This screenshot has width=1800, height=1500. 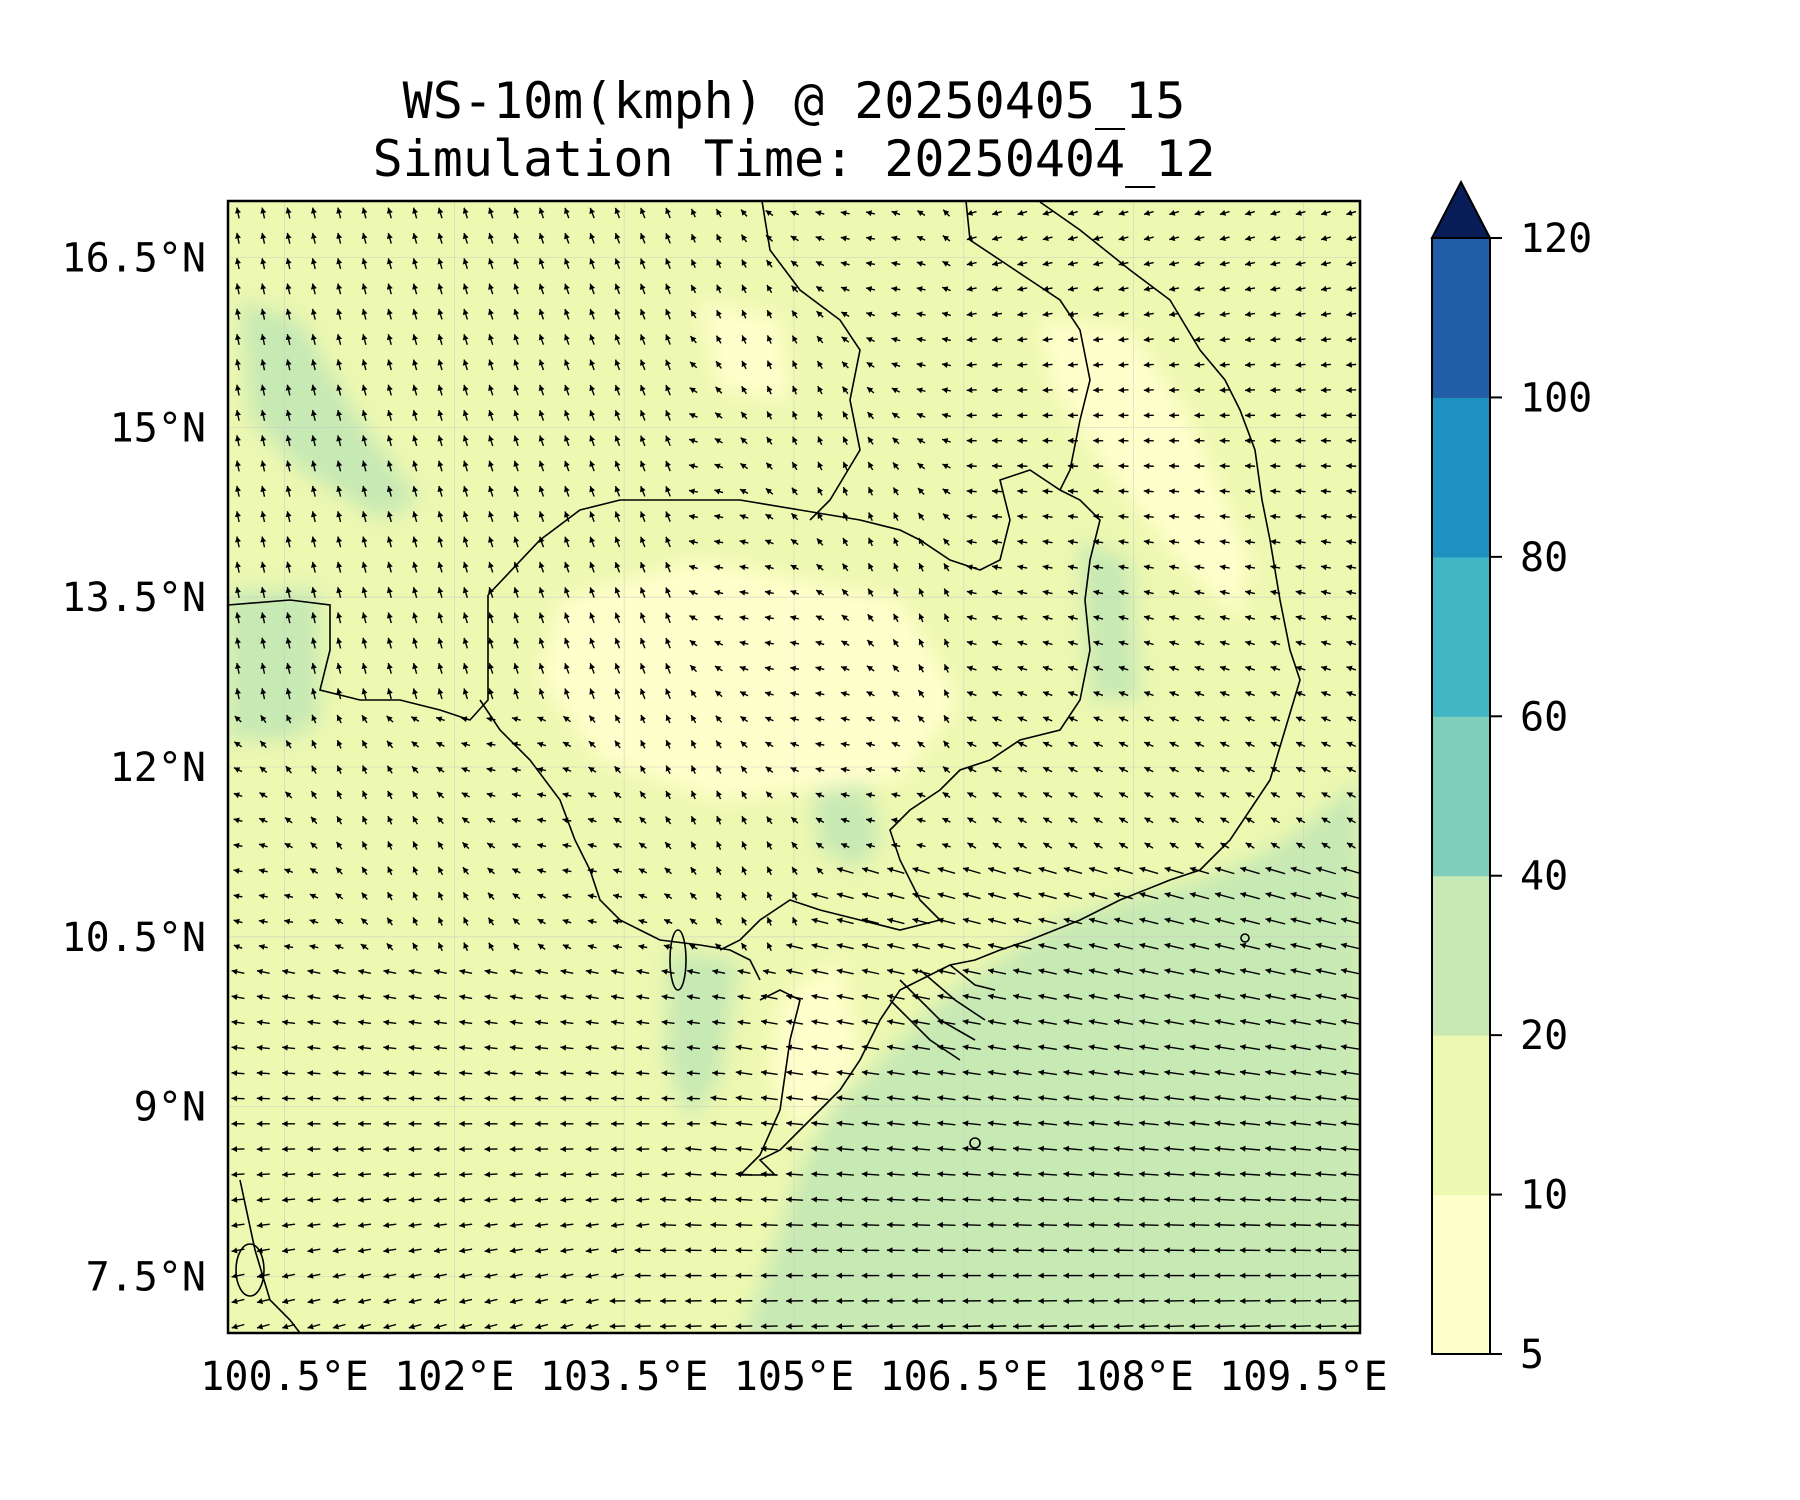 I want to click on calm-region-cambodia, so click(x=750, y=680).